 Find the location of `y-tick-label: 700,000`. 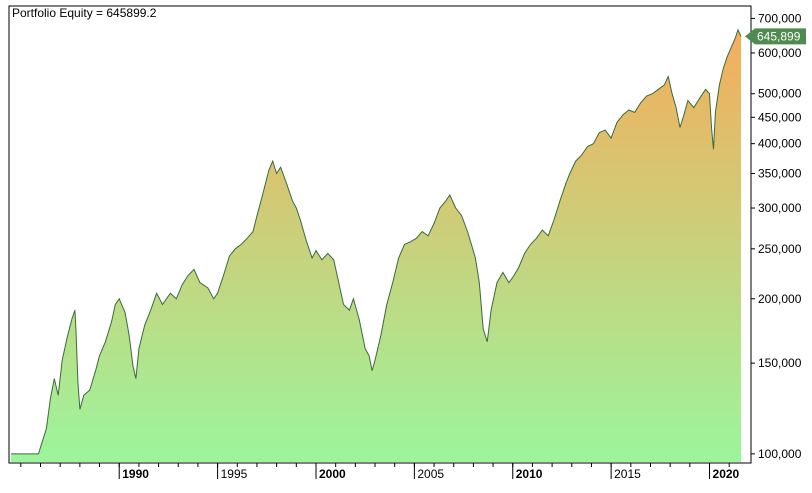

y-tick-label: 700,000 is located at coordinates (780, 18).